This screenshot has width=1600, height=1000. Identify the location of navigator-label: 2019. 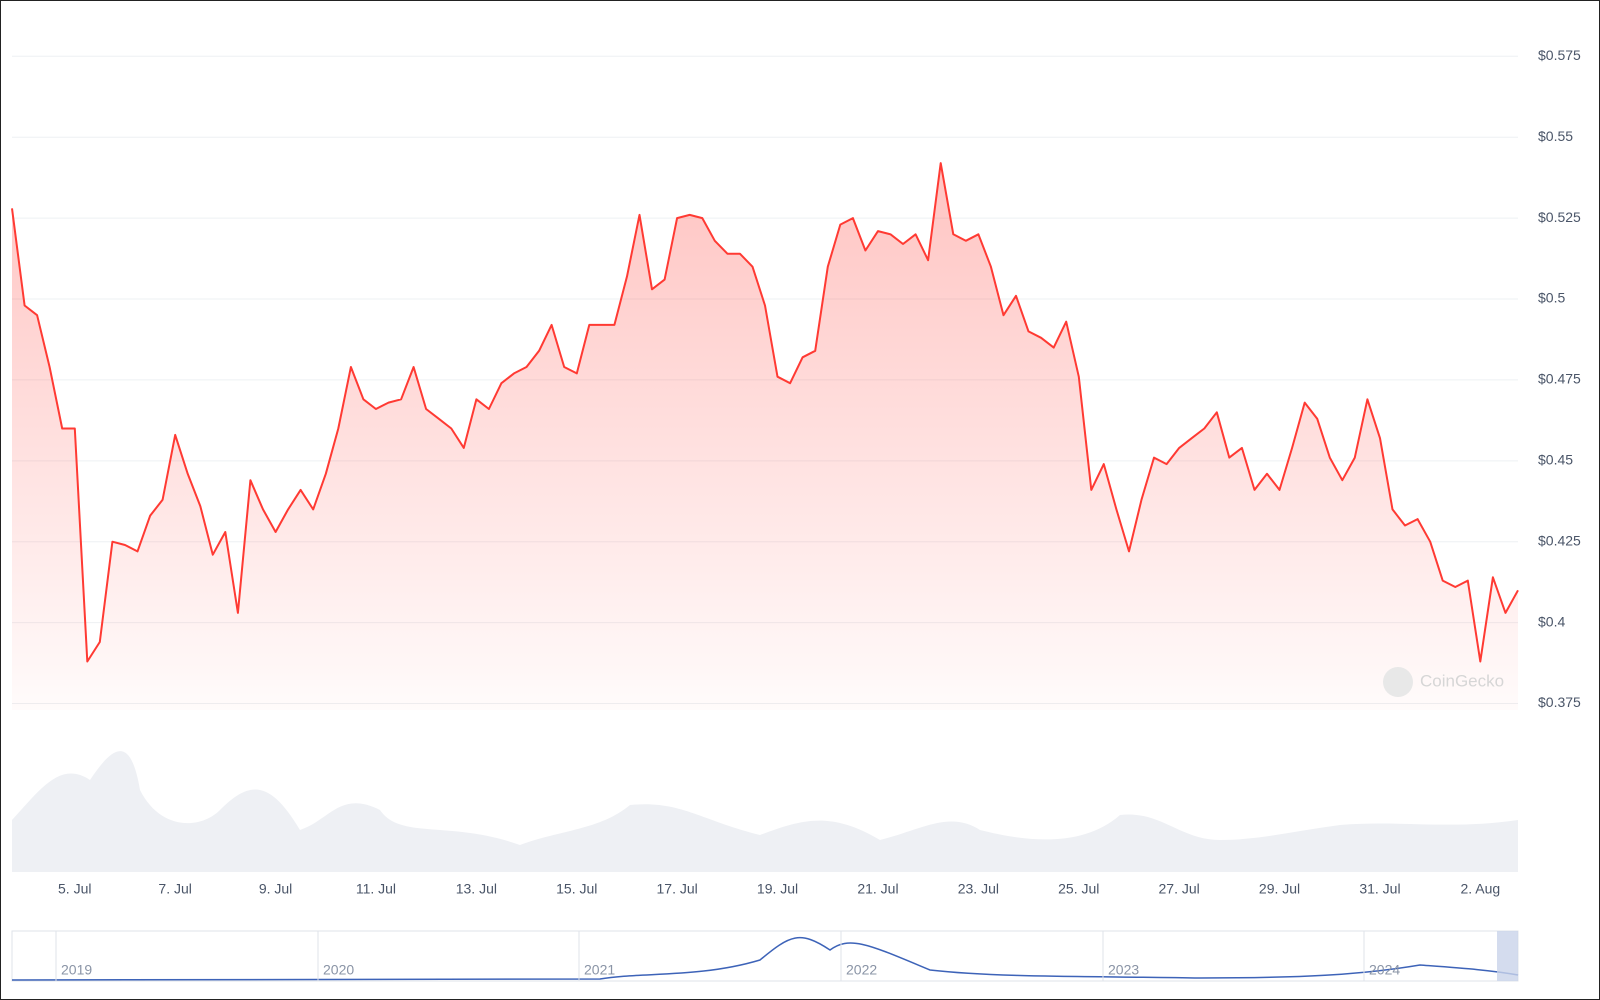
(76, 970).